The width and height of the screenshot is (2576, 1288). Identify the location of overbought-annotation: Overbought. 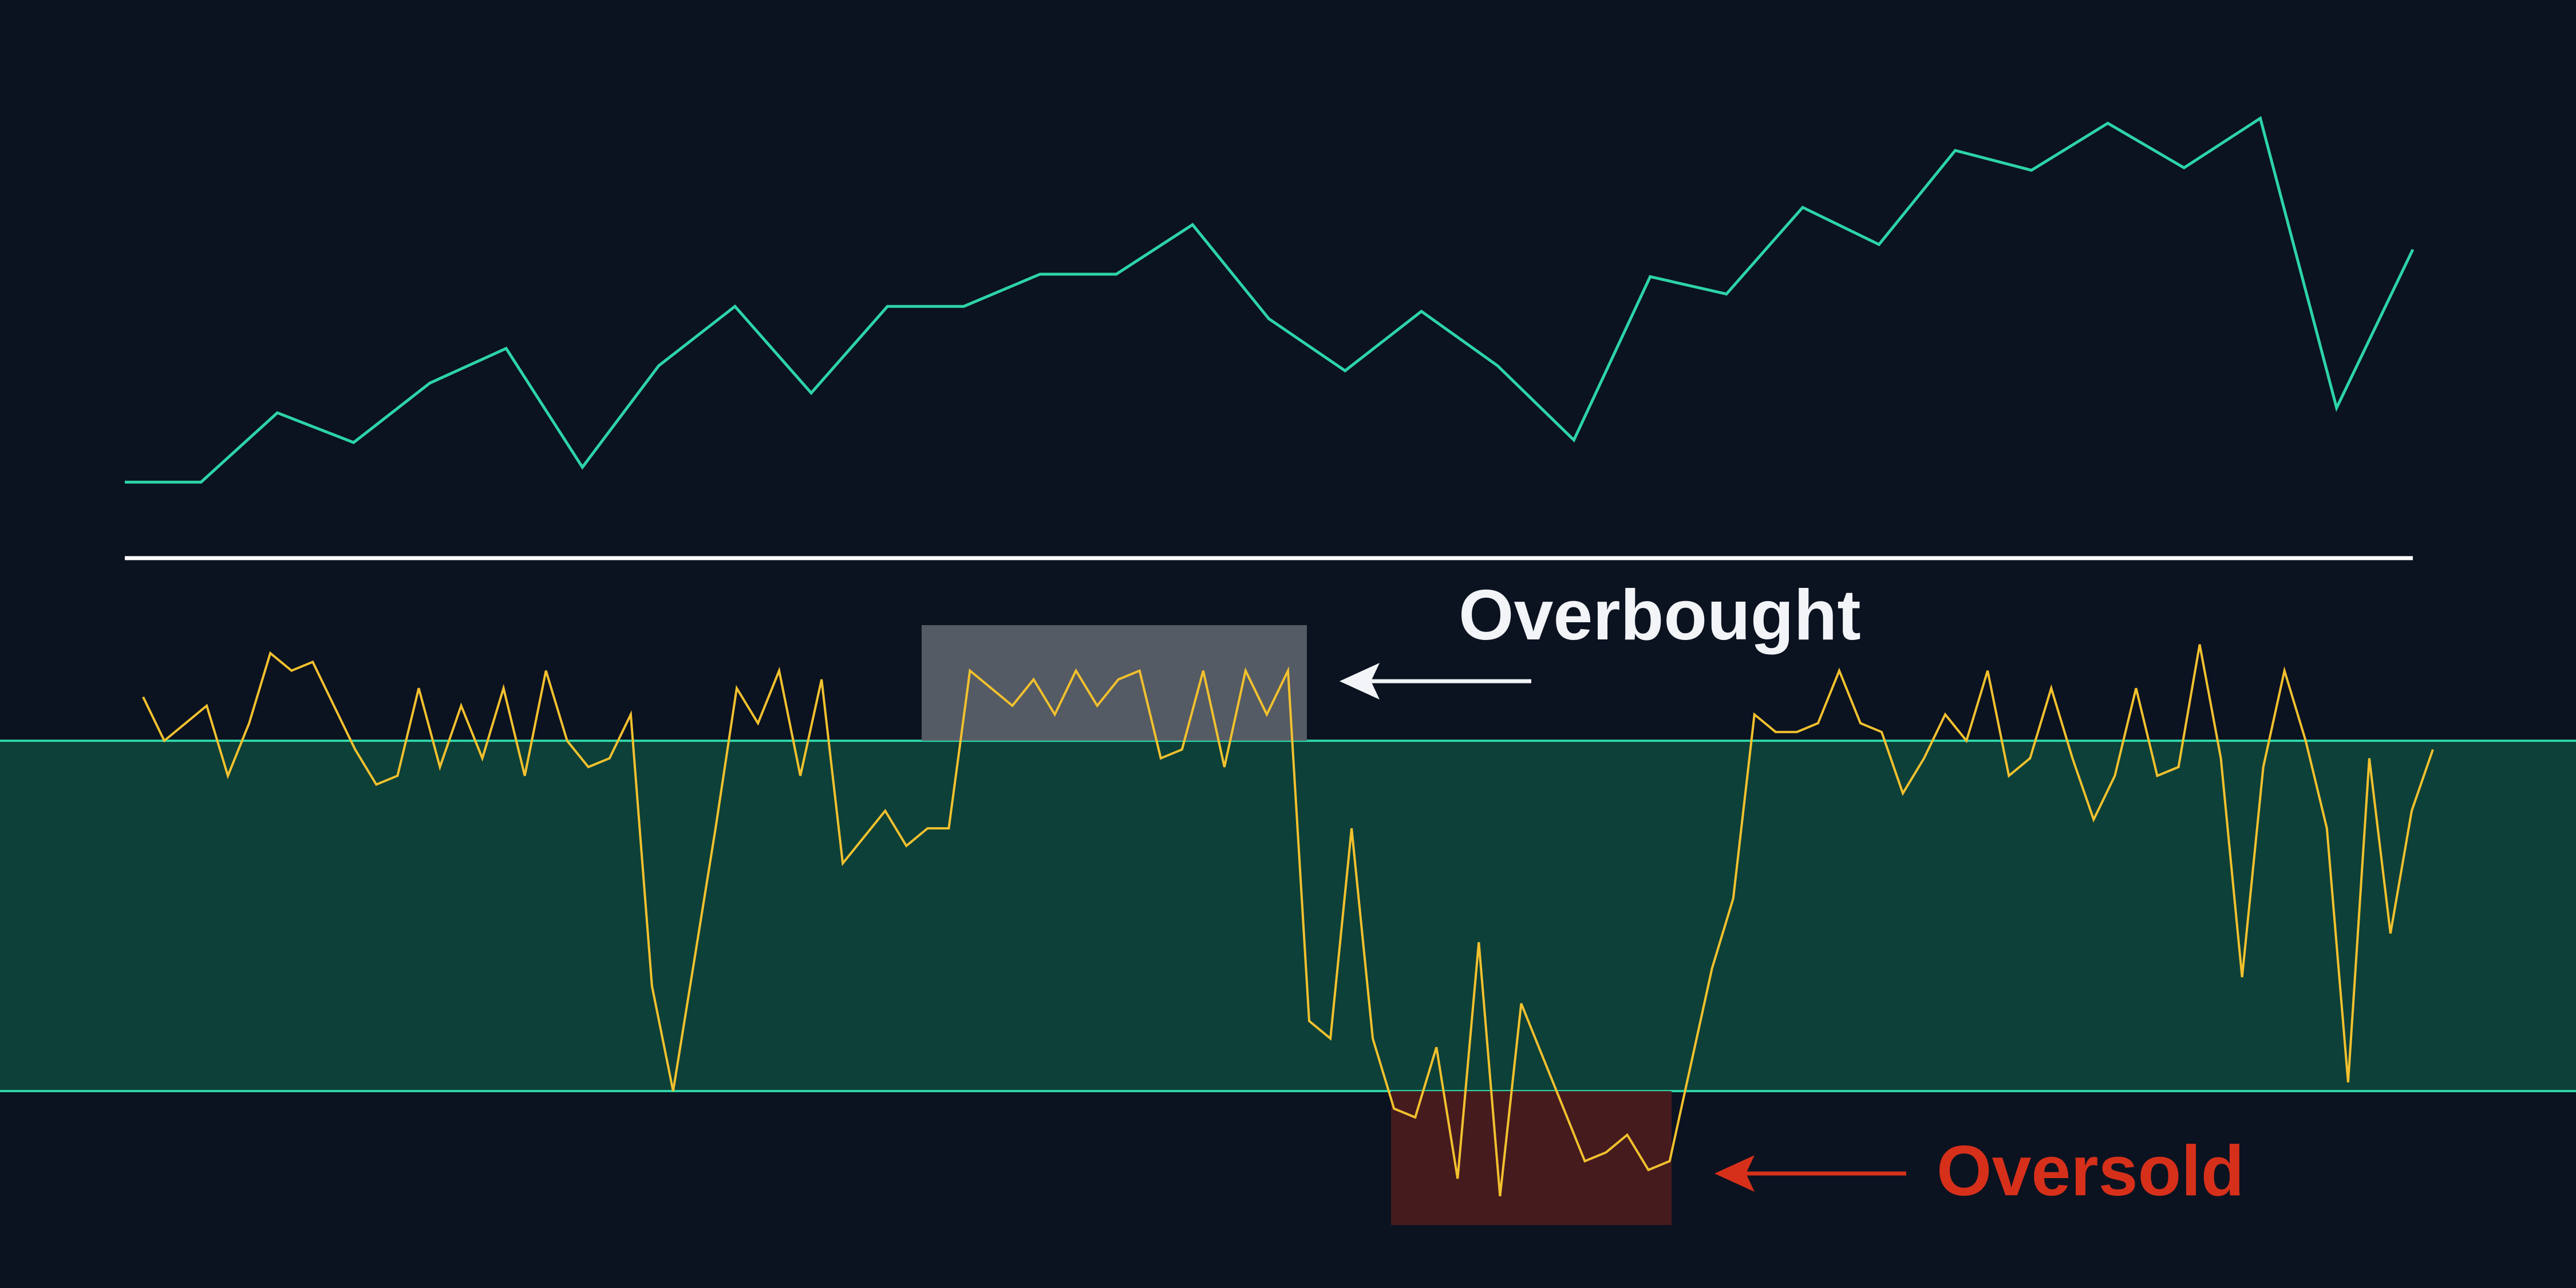
(1600, 638).